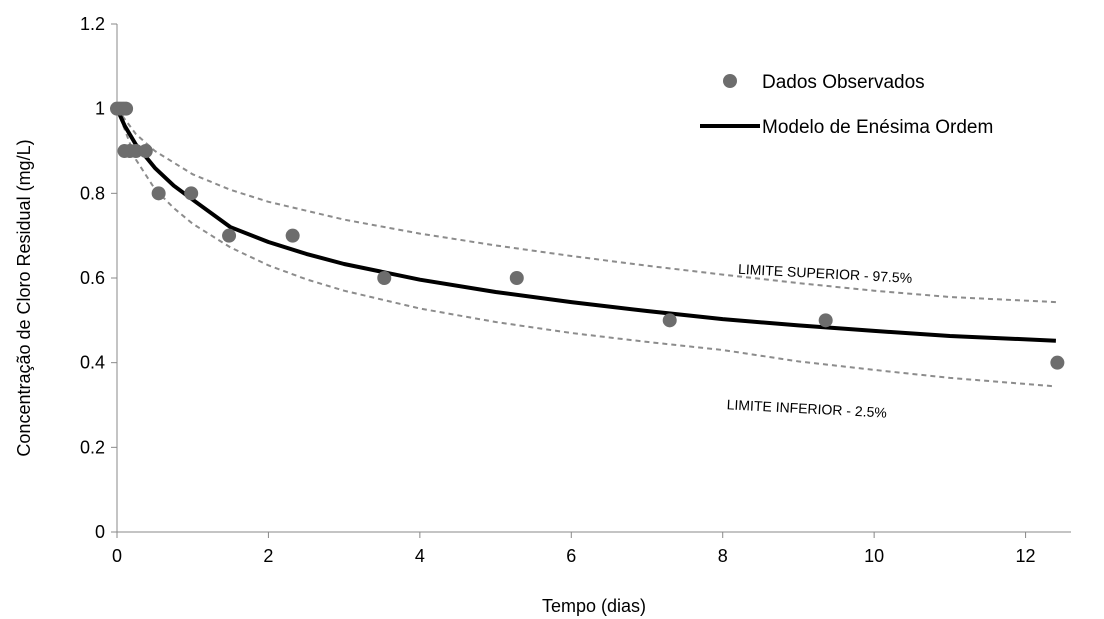 This screenshot has height=619, width=1104. Describe the element at coordinates (594, 606) in the screenshot. I see `x-axis-title: Tempo (dias)` at that location.